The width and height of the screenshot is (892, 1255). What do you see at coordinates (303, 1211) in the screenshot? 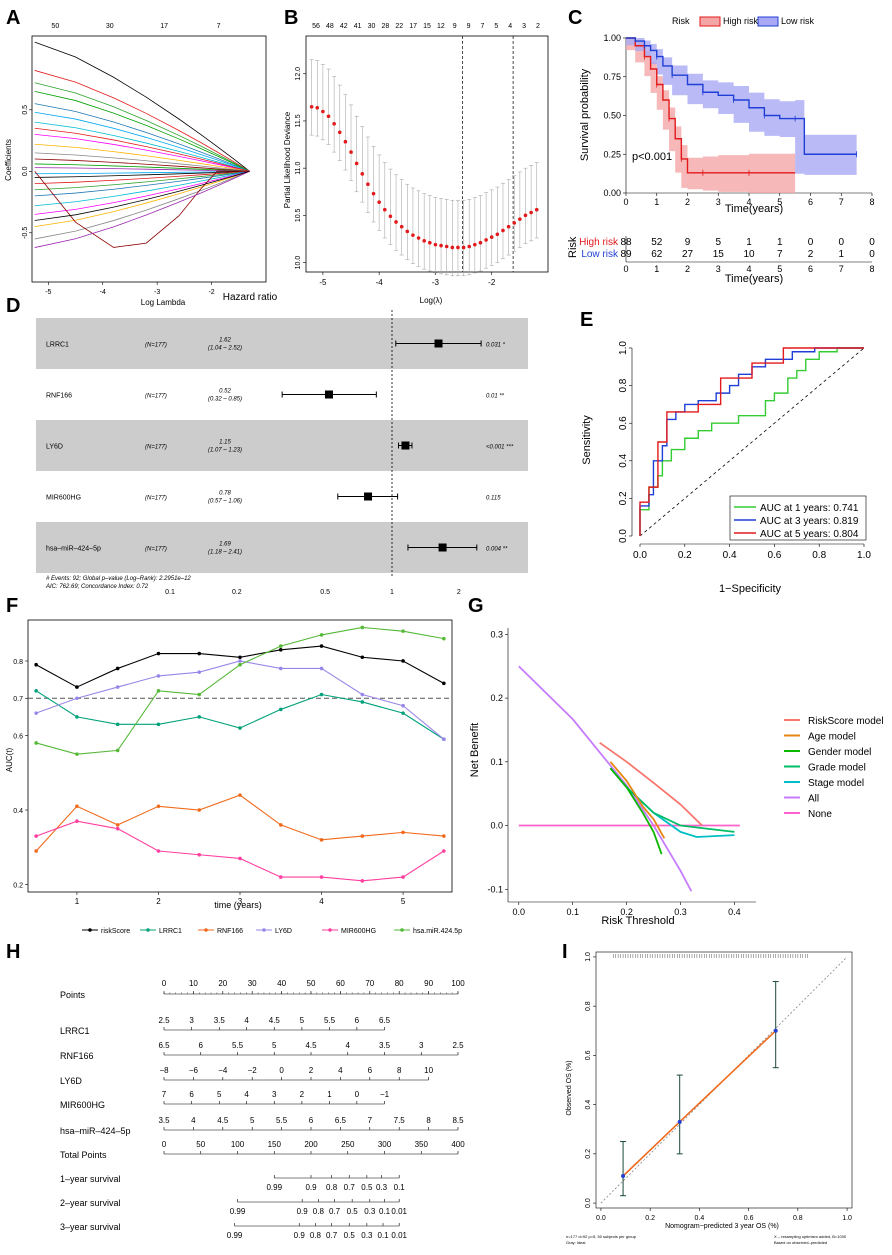
I see `h-tick-label: 0.9` at bounding box center [303, 1211].